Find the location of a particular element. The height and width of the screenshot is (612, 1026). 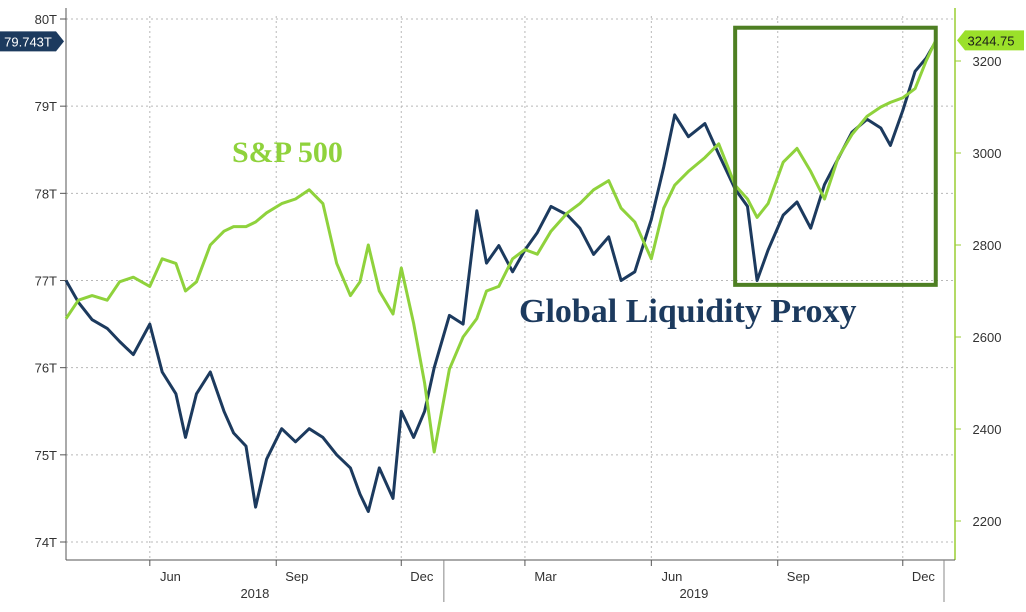

right-tick-label: 2400 is located at coordinates (987, 429).